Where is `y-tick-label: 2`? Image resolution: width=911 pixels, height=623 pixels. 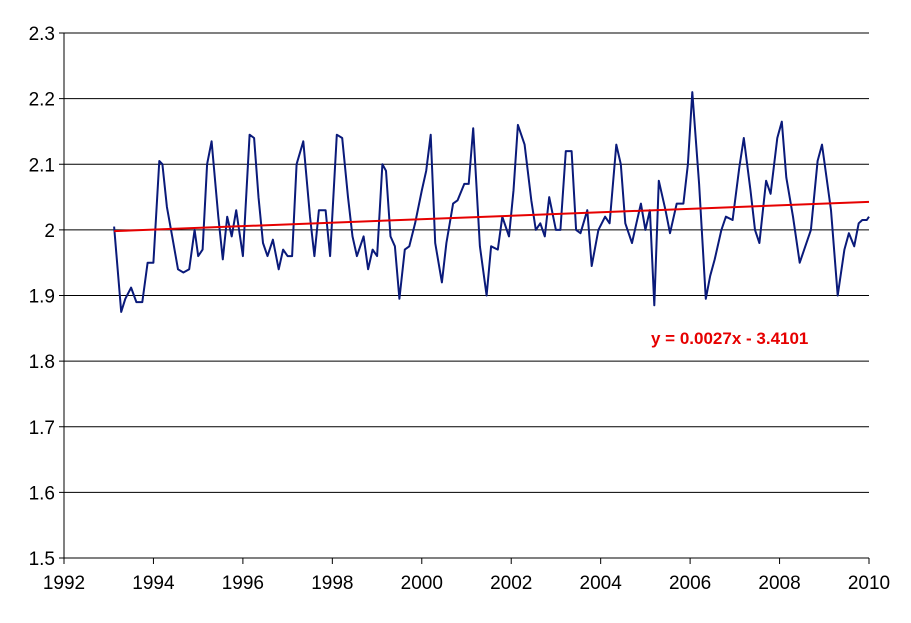 y-tick-label: 2 is located at coordinates (49, 231).